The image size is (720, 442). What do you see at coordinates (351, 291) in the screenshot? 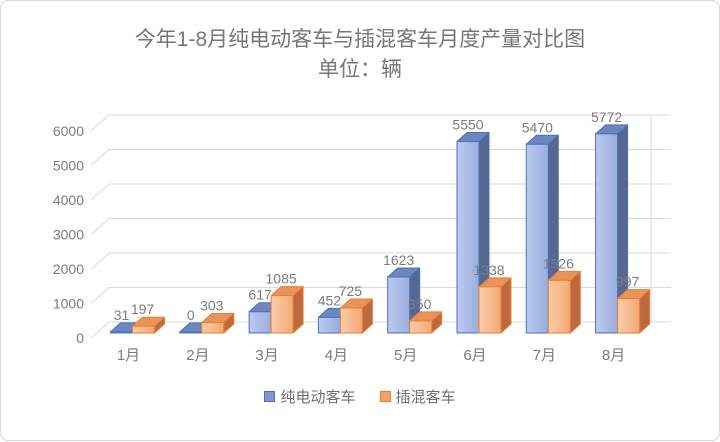
I see `value-label-series-2-4月: 725` at bounding box center [351, 291].